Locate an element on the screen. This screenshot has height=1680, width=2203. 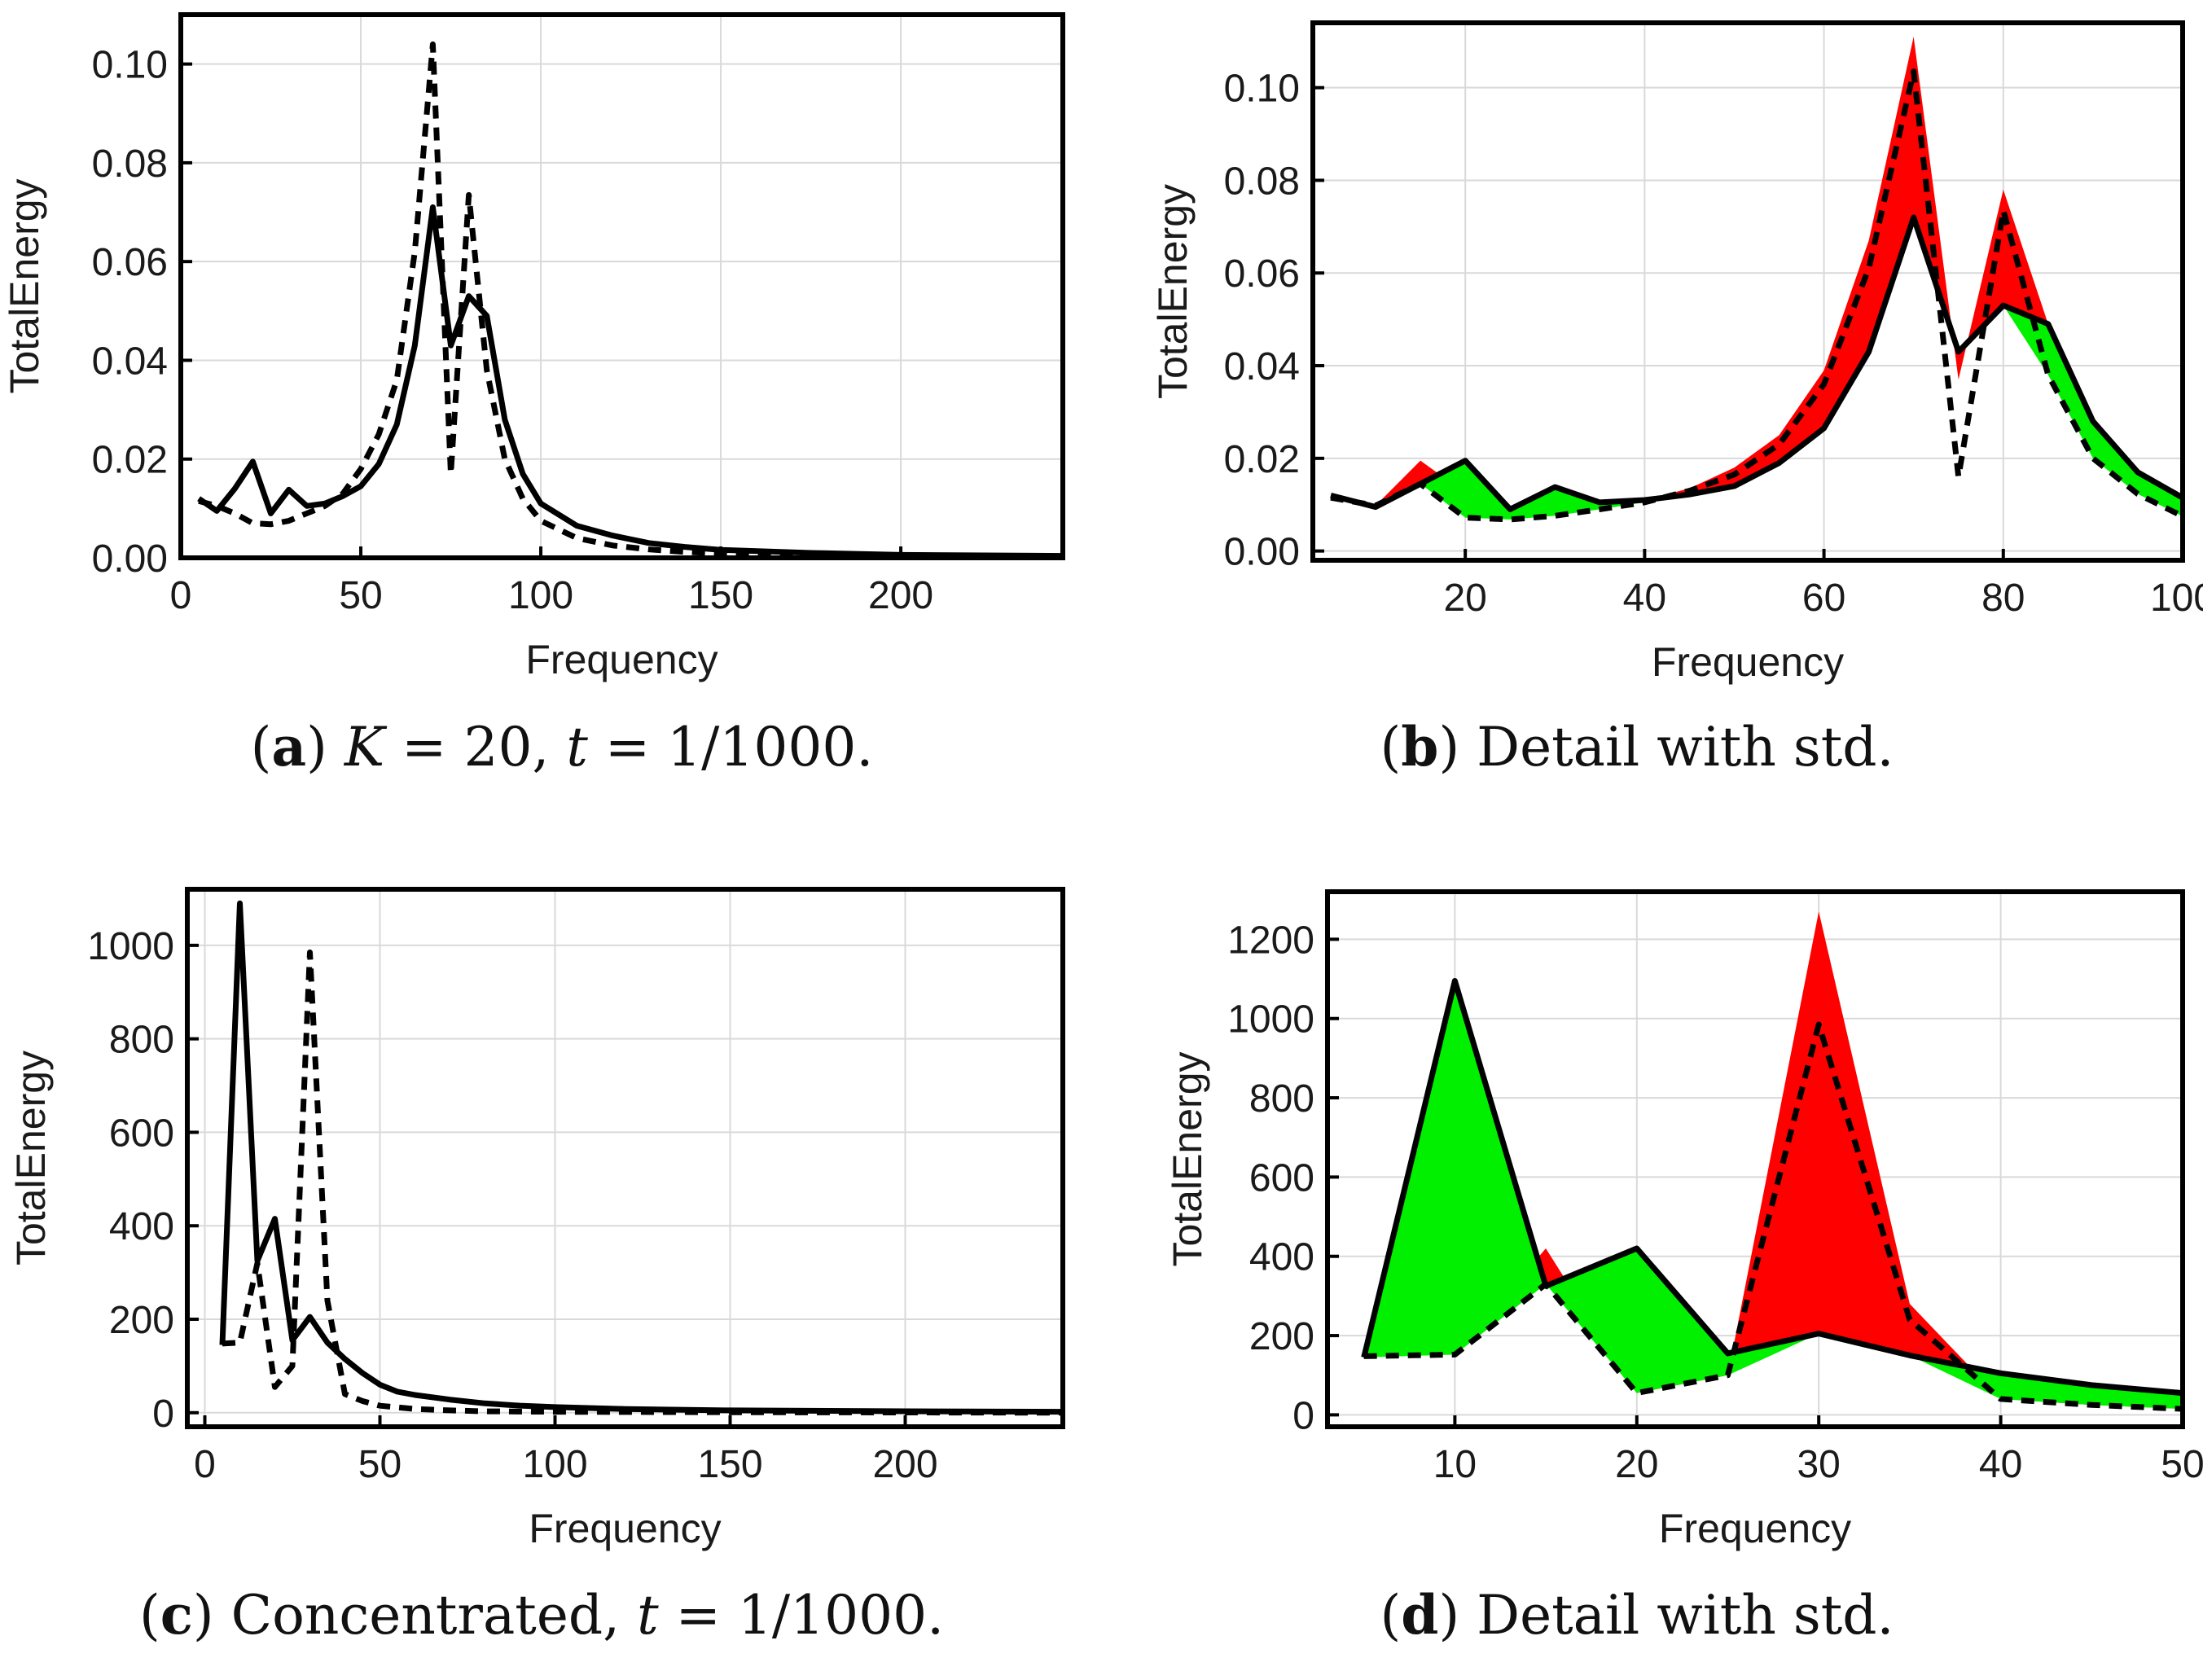
caption-part: c is located at coordinates (176, 1615).